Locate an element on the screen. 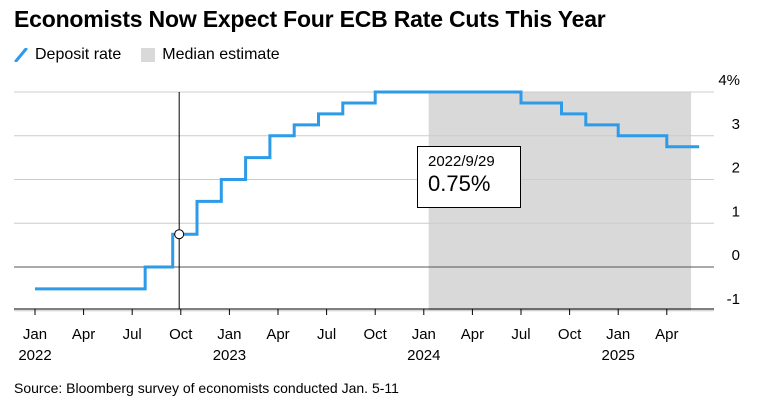 This screenshot has height=405, width=777. x-year-label: 2022 is located at coordinates (34, 355).